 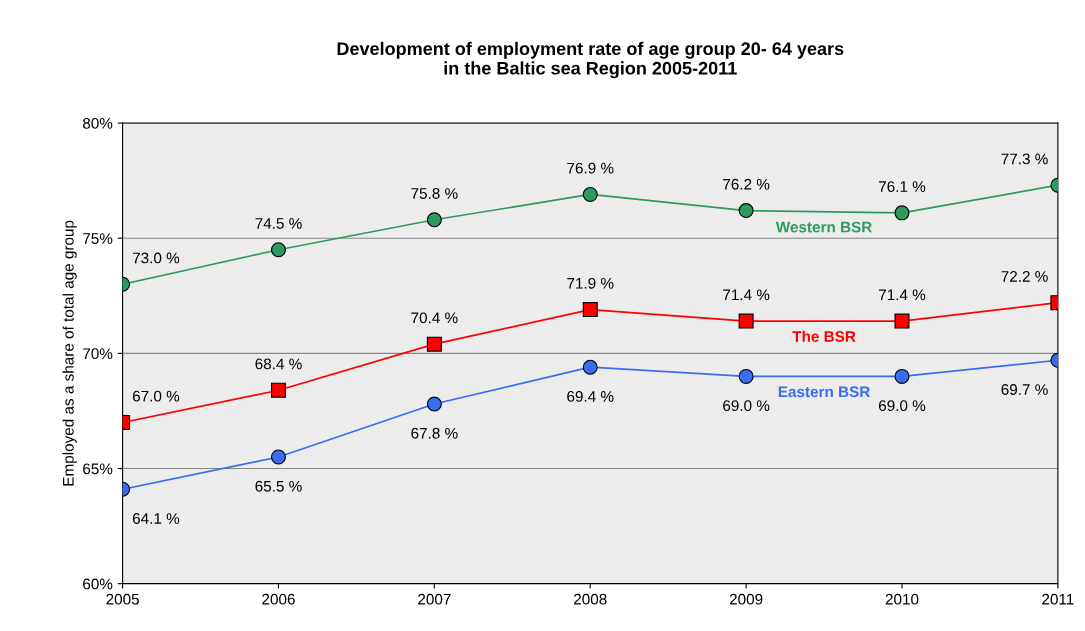 What do you see at coordinates (824, 392) in the screenshot?
I see `series-label: Eastern BSR` at bounding box center [824, 392].